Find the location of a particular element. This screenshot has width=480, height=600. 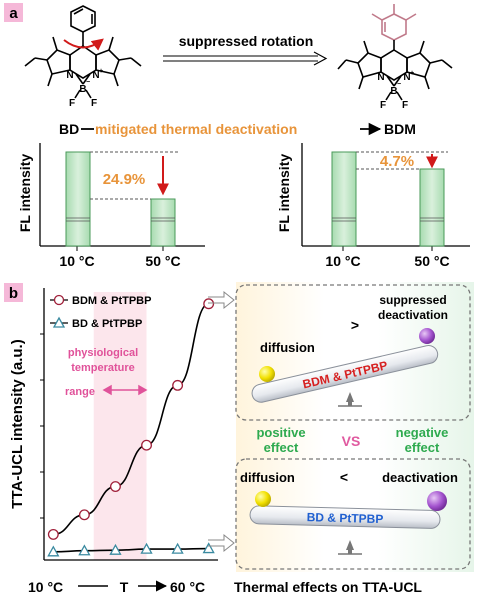

scheme-bdm-right-2: deactivation is located at coordinates (413, 315).